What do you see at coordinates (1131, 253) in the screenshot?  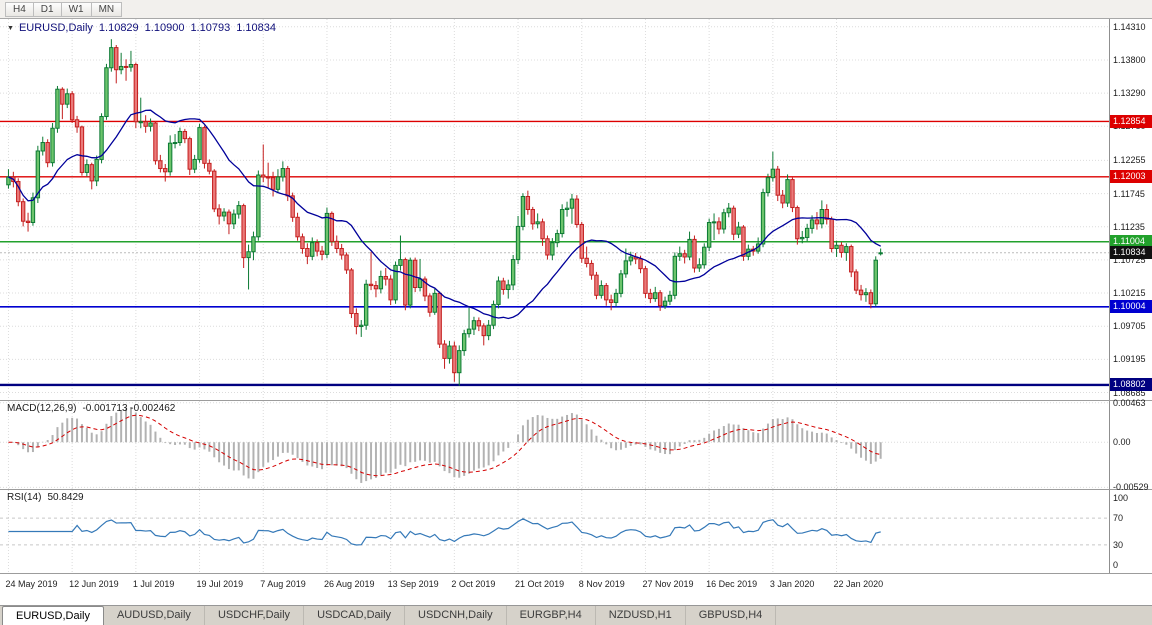 I see `current-price-badge: 1.10834` at bounding box center [1131, 253].